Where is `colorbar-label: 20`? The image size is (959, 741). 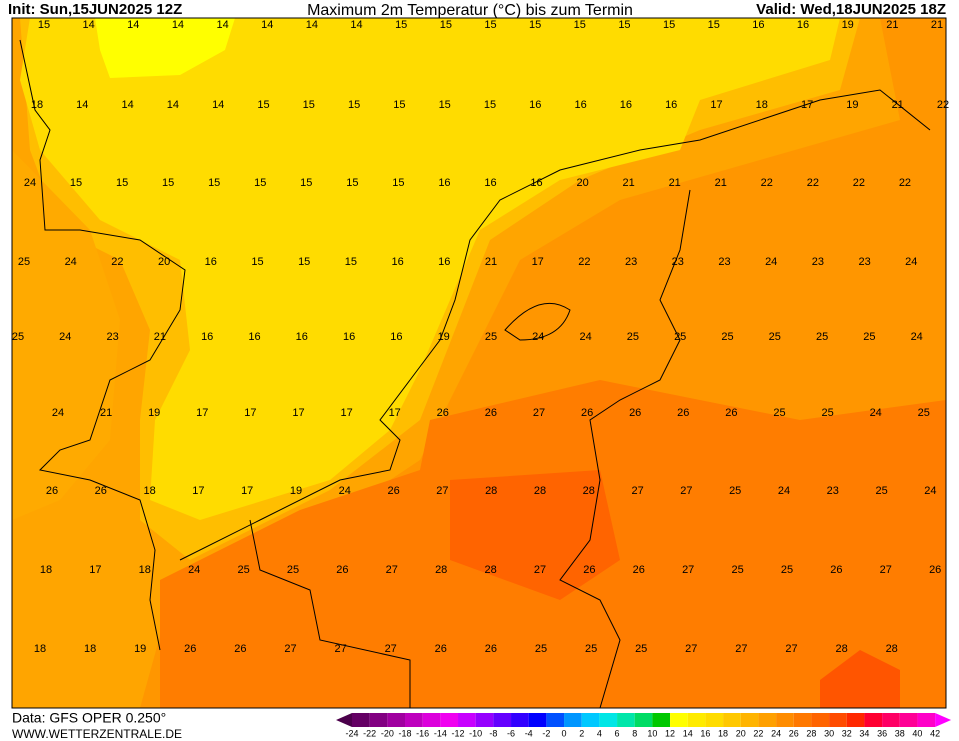
colorbar-label: 20 is located at coordinates (741, 733).